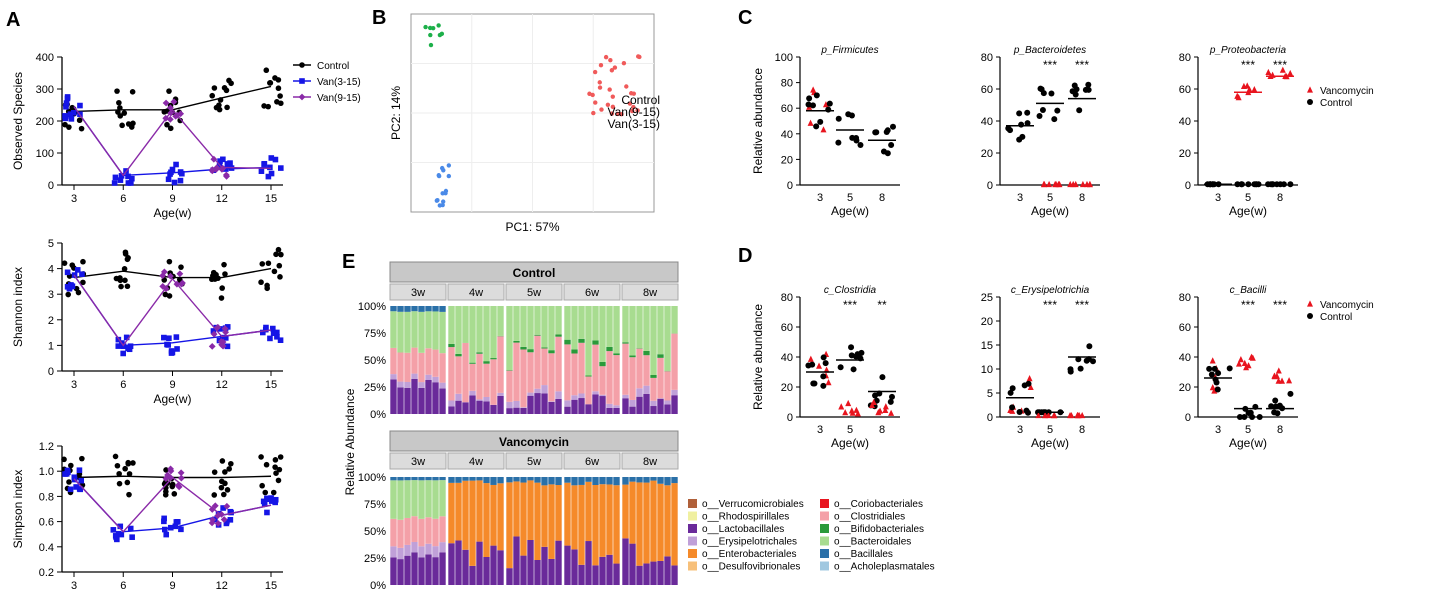  I want to click on series-line-Van(3-15), so click(172, 141).